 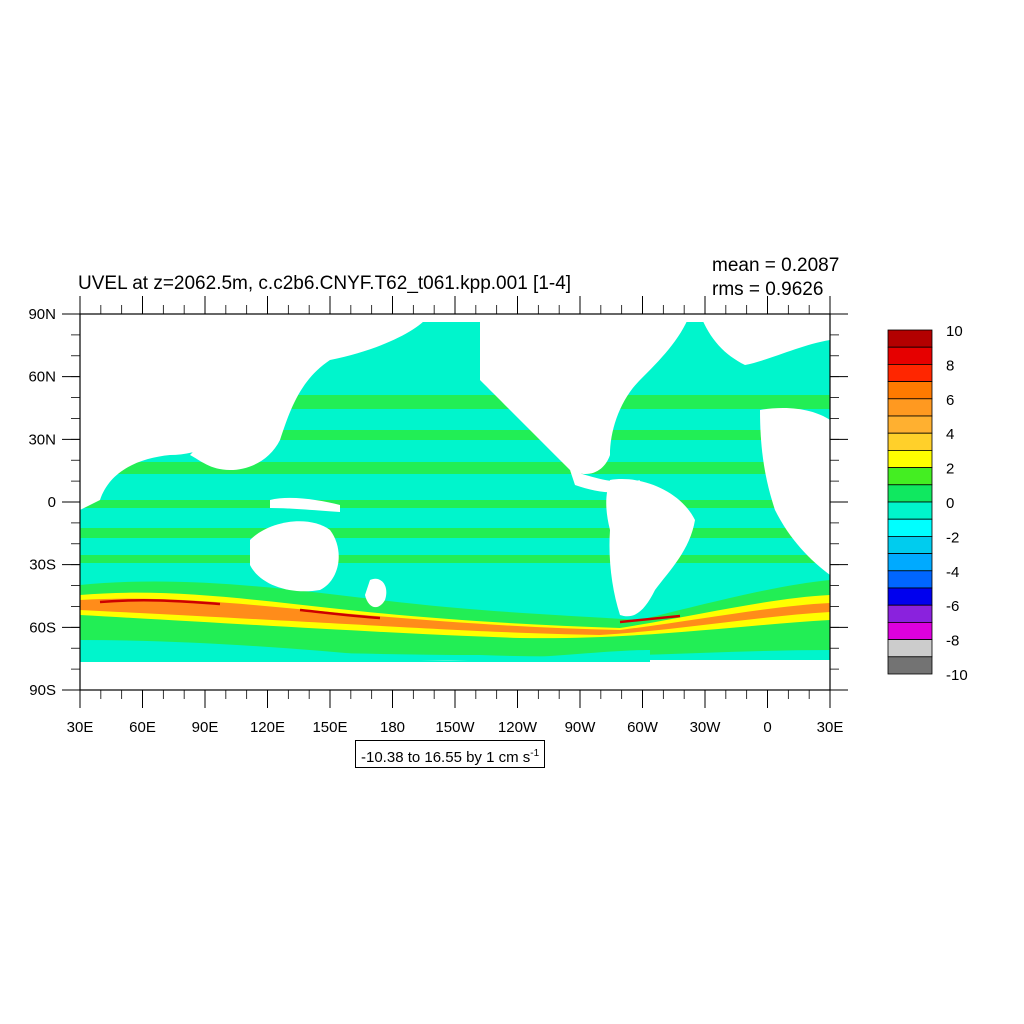 I want to click on colorbar-label: 8, so click(x=950, y=365).